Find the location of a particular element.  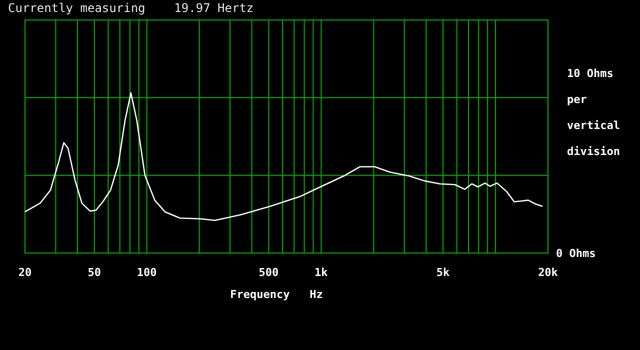

text: 10 Ohms per vertical division is located at coordinates (593, 112).